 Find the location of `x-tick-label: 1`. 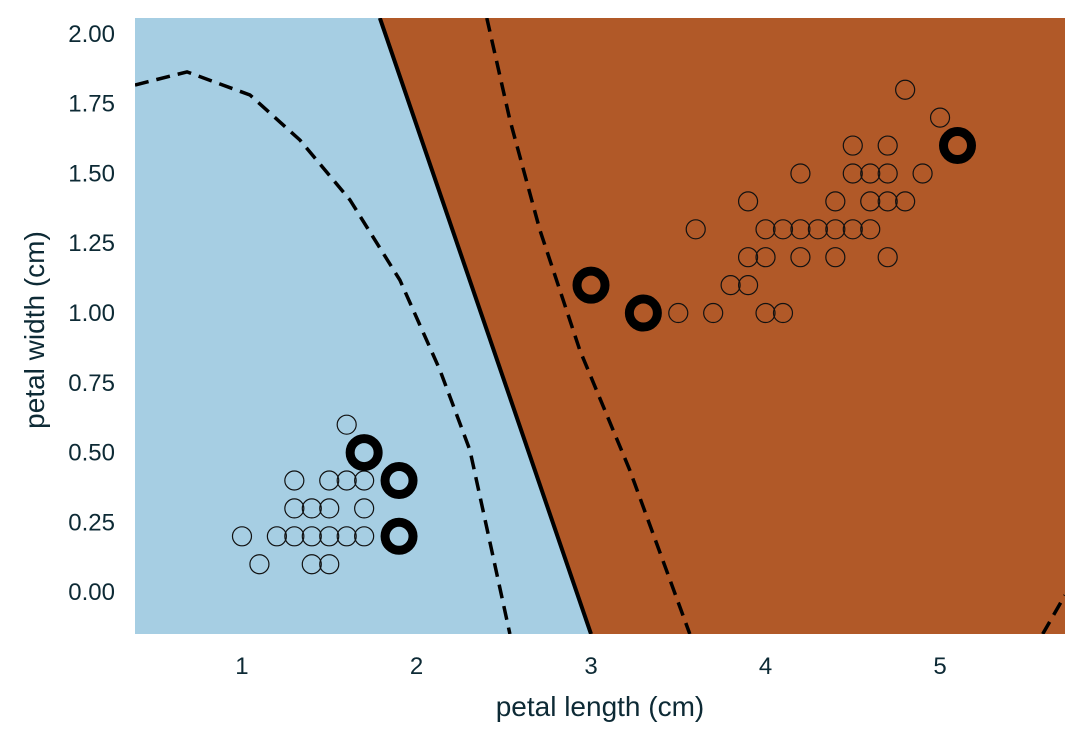

x-tick-label: 1 is located at coordinates (241, 666).